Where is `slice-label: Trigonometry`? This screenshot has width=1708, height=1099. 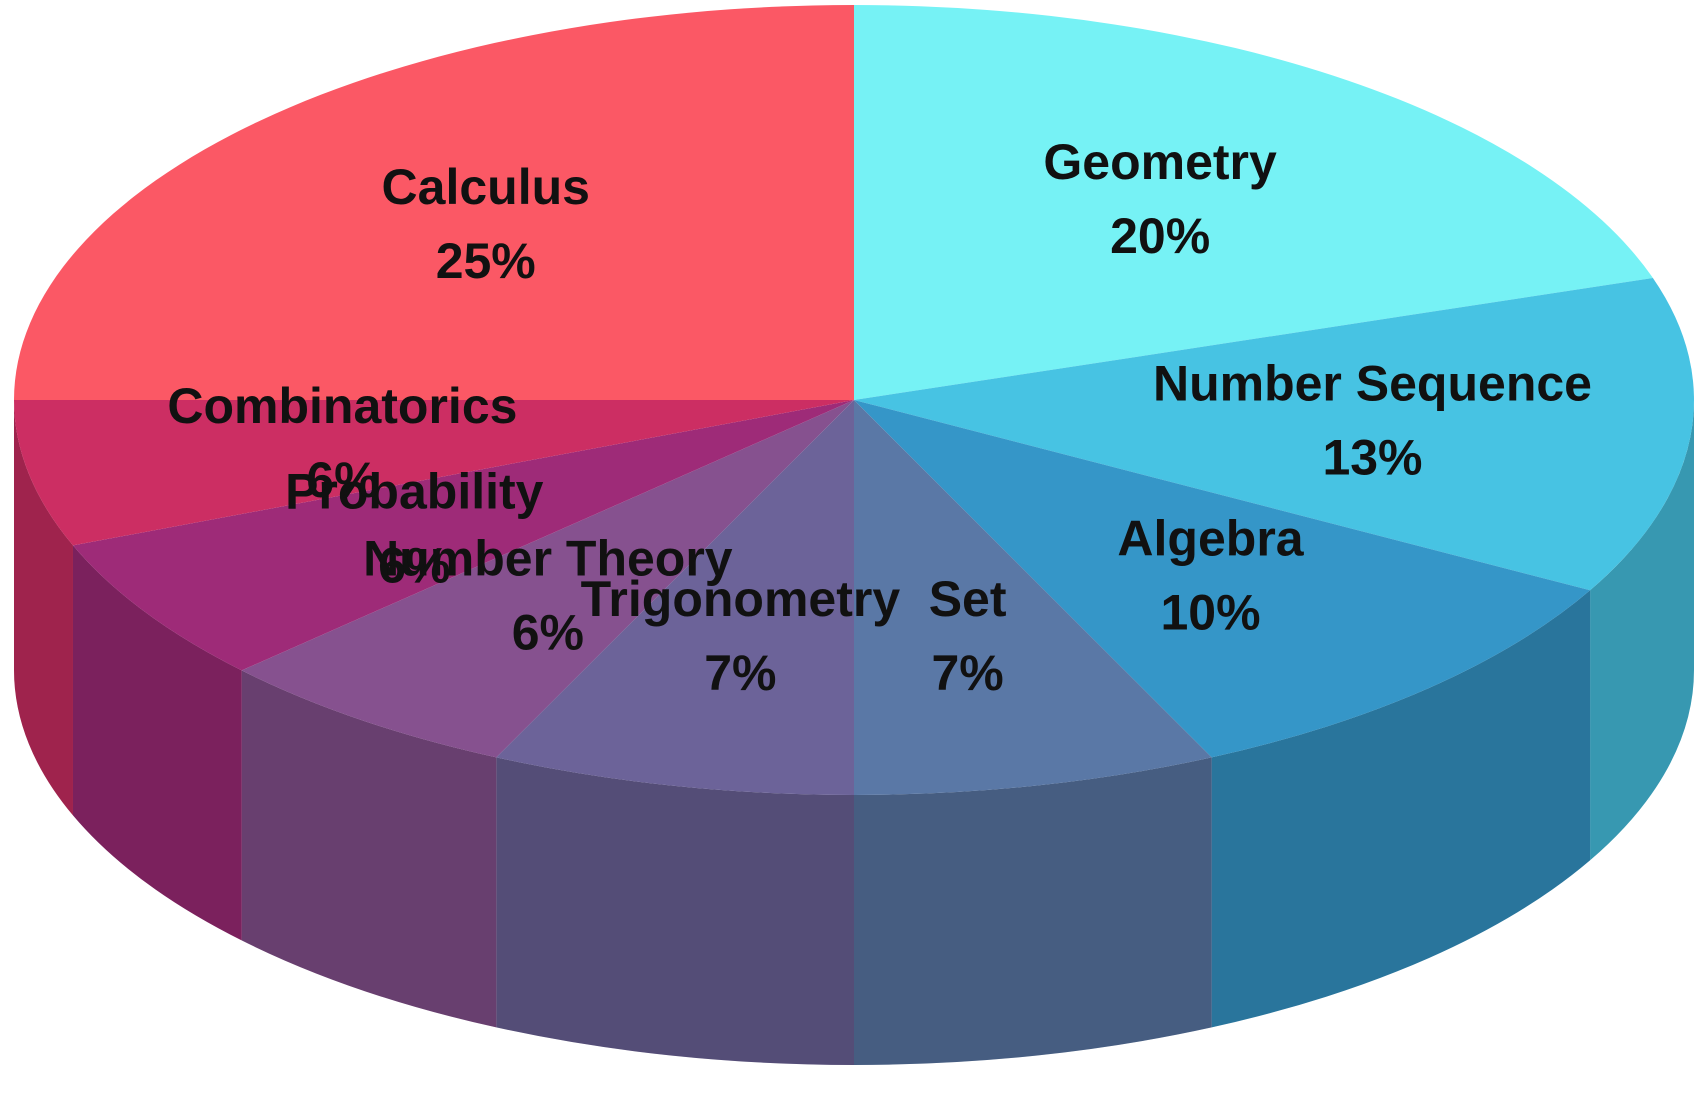 slice-label: Trigonometry is located at coordinates (741, 599).